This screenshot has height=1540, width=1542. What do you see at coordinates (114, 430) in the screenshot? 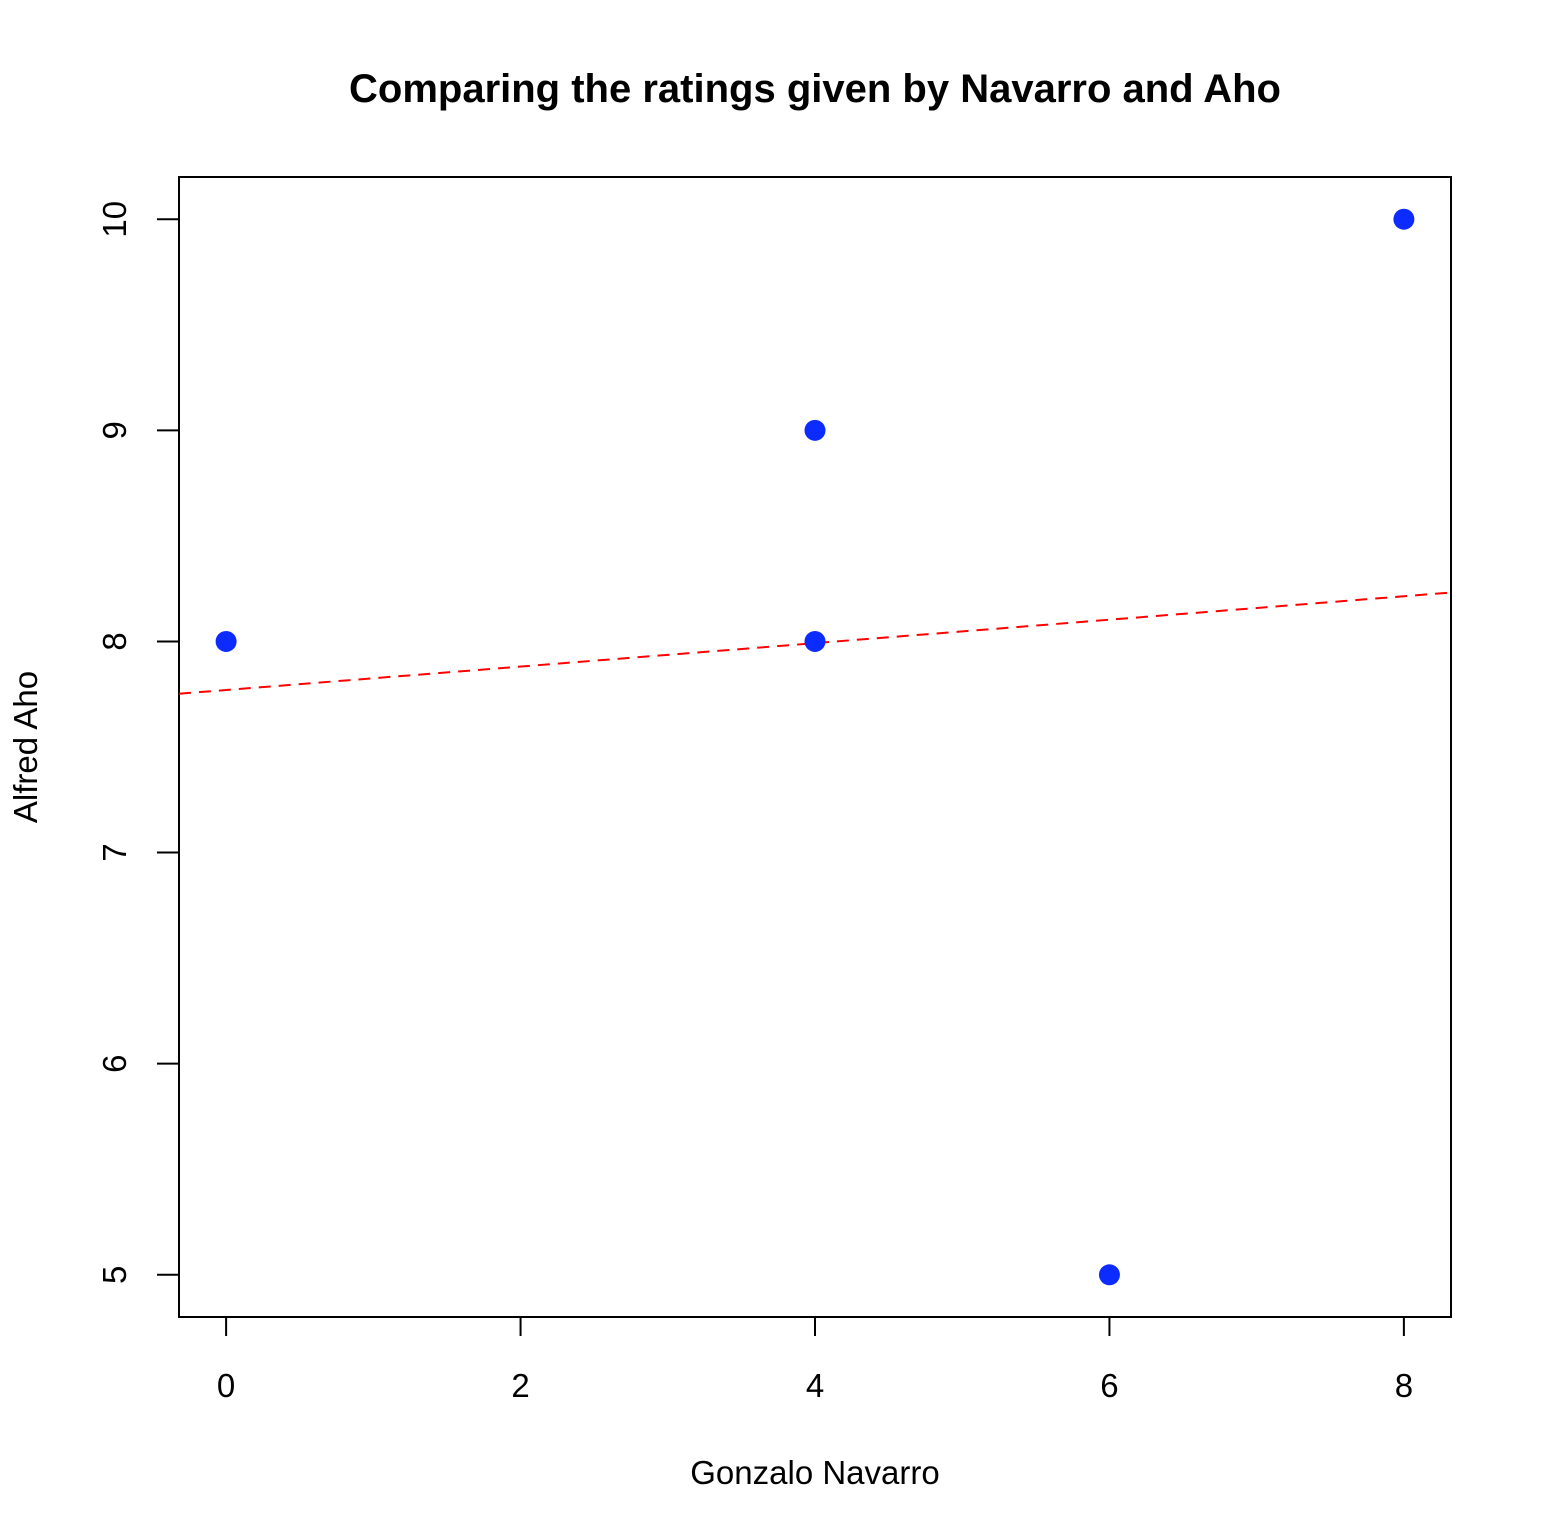
I see `y-tick-label: 9` at bounding box center [114, 430].